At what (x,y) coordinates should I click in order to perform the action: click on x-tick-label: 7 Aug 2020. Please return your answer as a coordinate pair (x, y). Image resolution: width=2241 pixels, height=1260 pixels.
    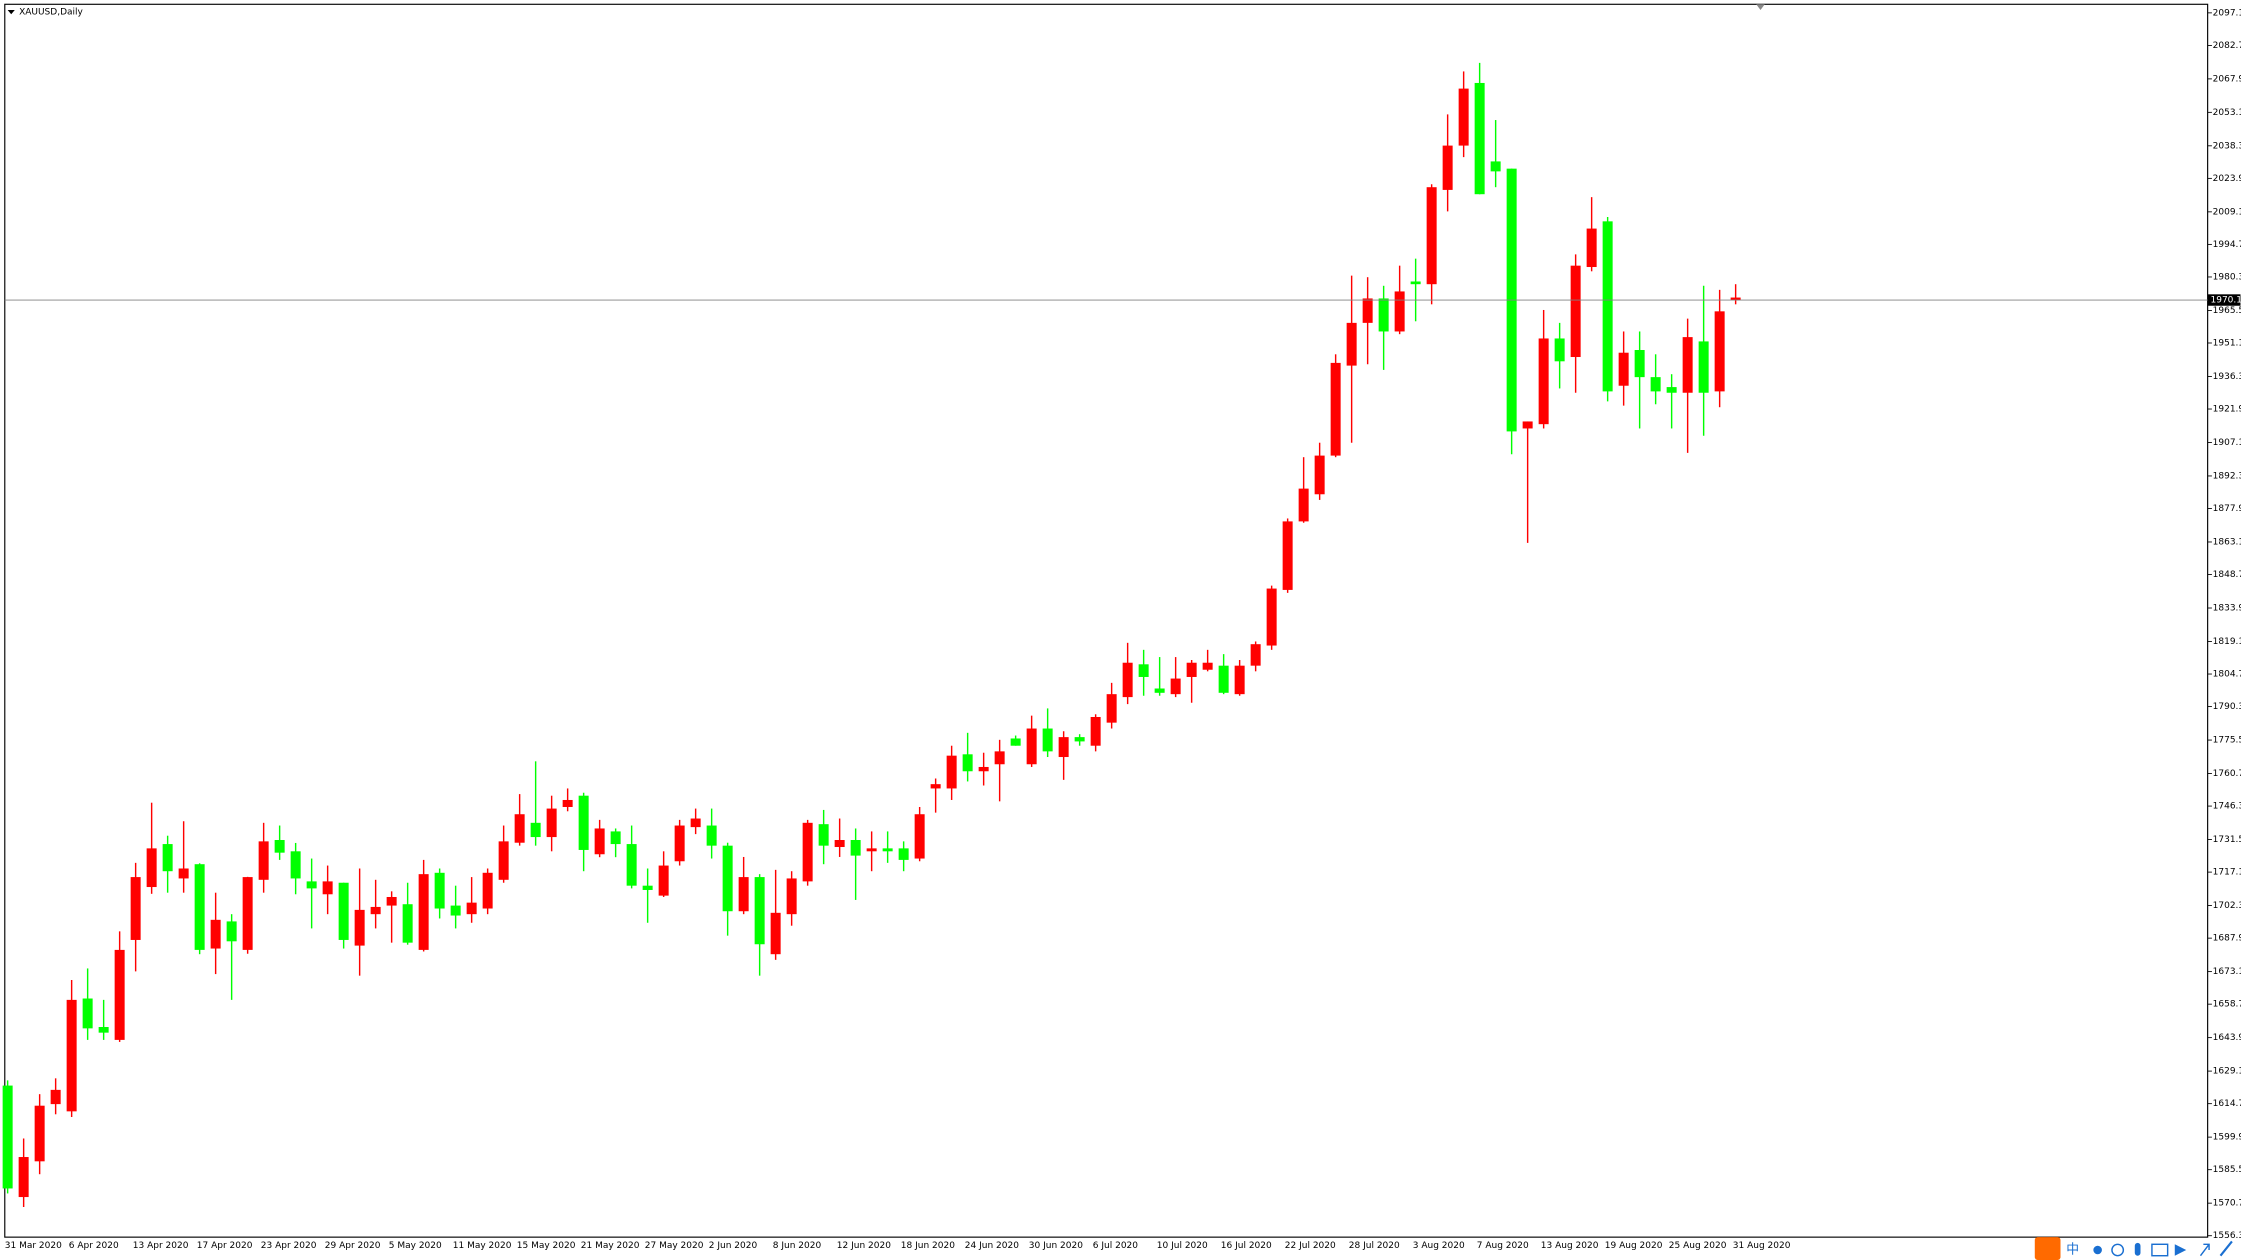
    Looking at the image, I should click on (1503, 1246).